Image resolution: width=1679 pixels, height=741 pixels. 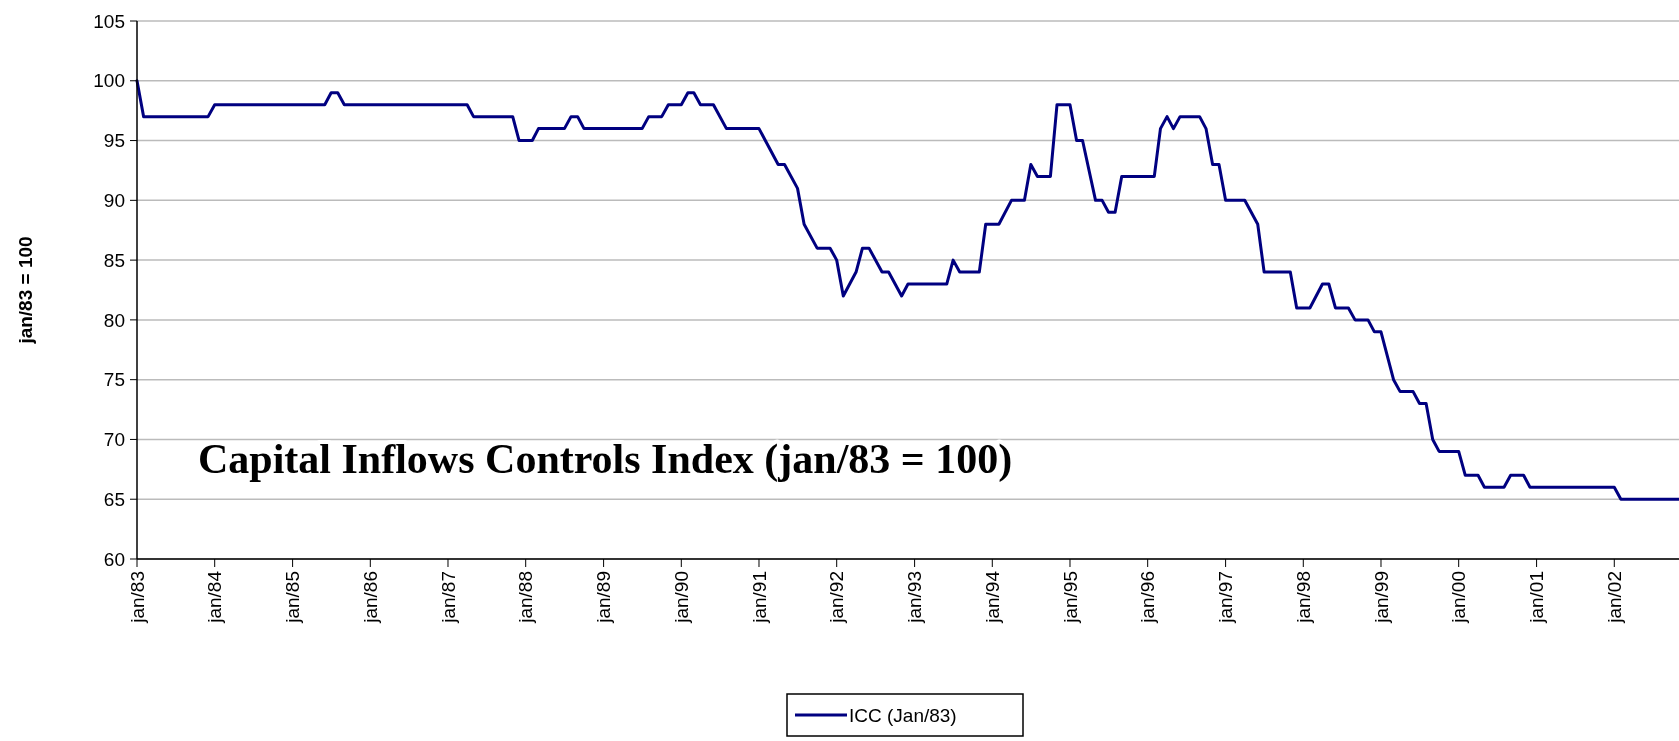 What do you see at coordinates (604, 597) in the screenshot?
I see `x-tick-label: jan/89` at bounding box center [604, 597].